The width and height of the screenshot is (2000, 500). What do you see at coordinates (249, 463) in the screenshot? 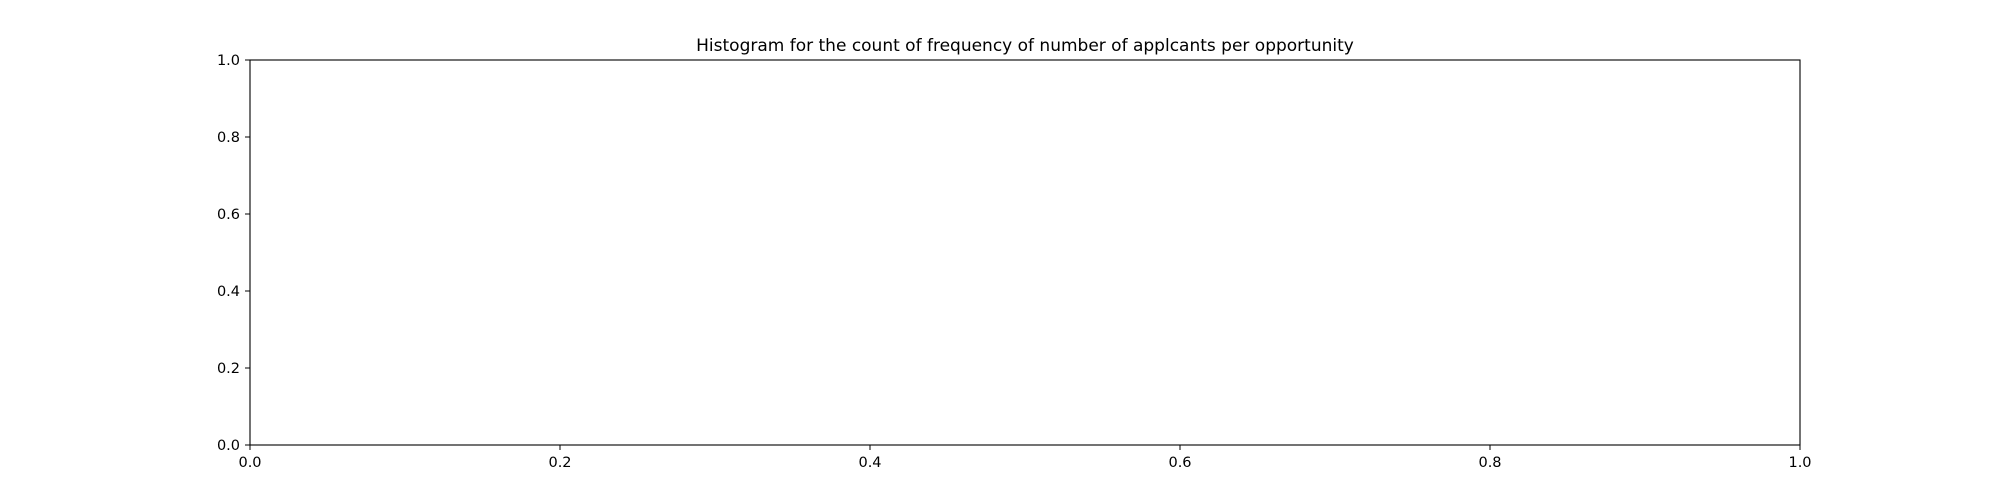
I see `x-tick-label: 0.0` at bounding box center [249, 463].